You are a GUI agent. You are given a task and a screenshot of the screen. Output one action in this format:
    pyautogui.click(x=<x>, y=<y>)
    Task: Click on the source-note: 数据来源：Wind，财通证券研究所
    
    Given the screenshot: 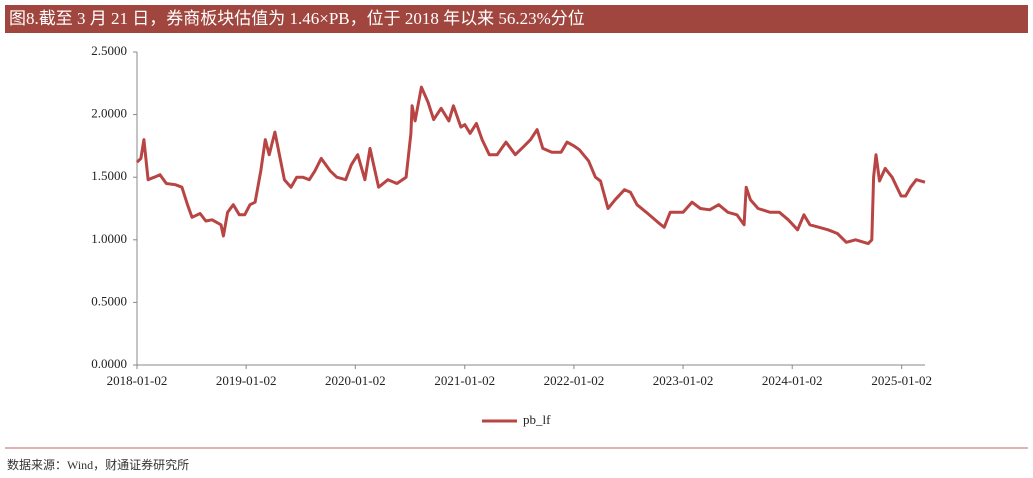 What is the action you would take?
    pyautogui.click(x=98, y=464)
    